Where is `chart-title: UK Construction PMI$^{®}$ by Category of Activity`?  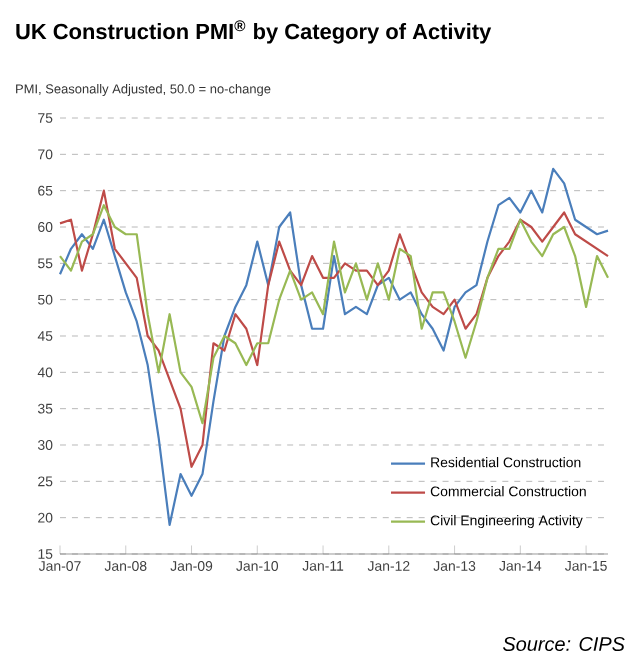 chart-title: UK Construction PMI$^{®}$ by Category of Activity is located at coordinates (254, 32).